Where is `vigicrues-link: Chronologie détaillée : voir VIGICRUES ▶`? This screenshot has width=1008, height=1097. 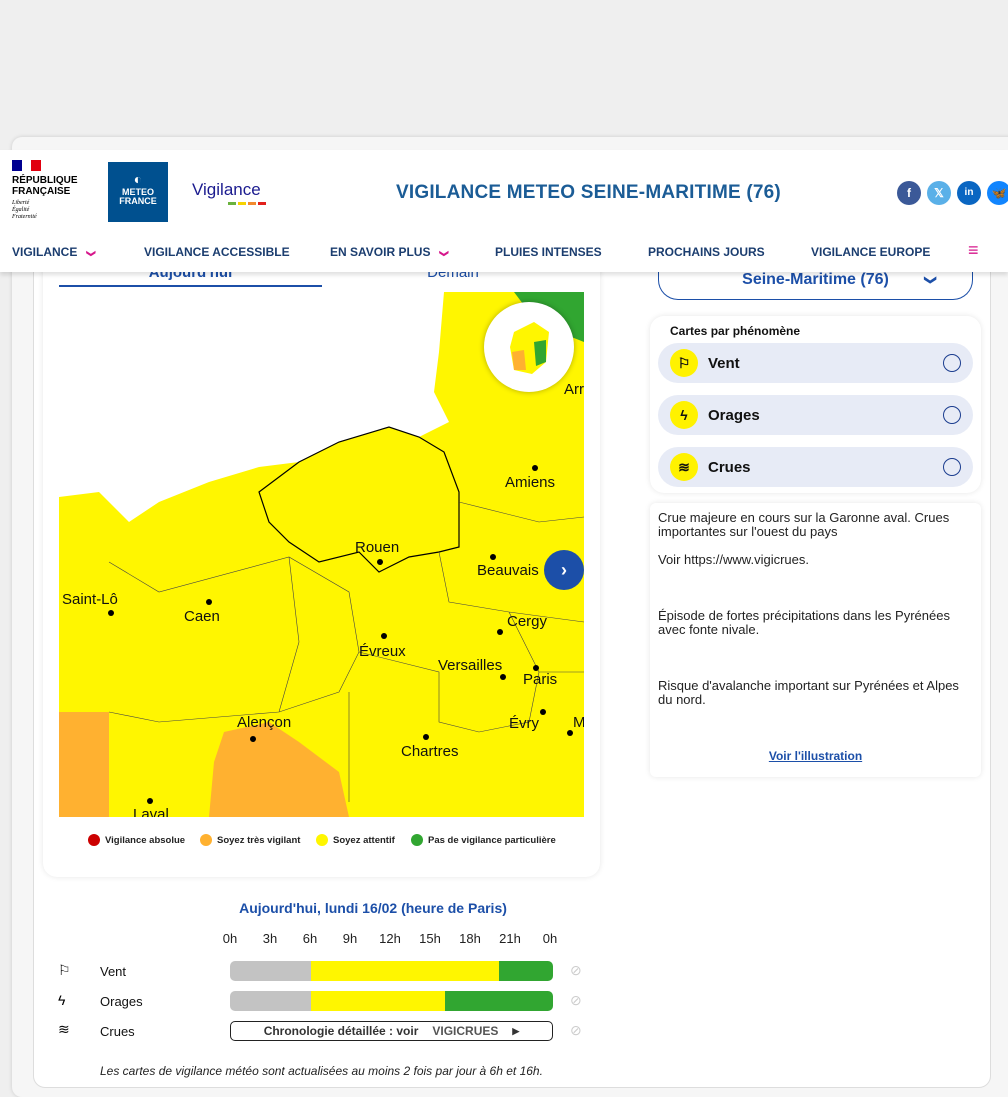
vigicrues-link: Chronologie détaillée : voir VIGICRUES ▶ is located at coordinates (391, 1031).